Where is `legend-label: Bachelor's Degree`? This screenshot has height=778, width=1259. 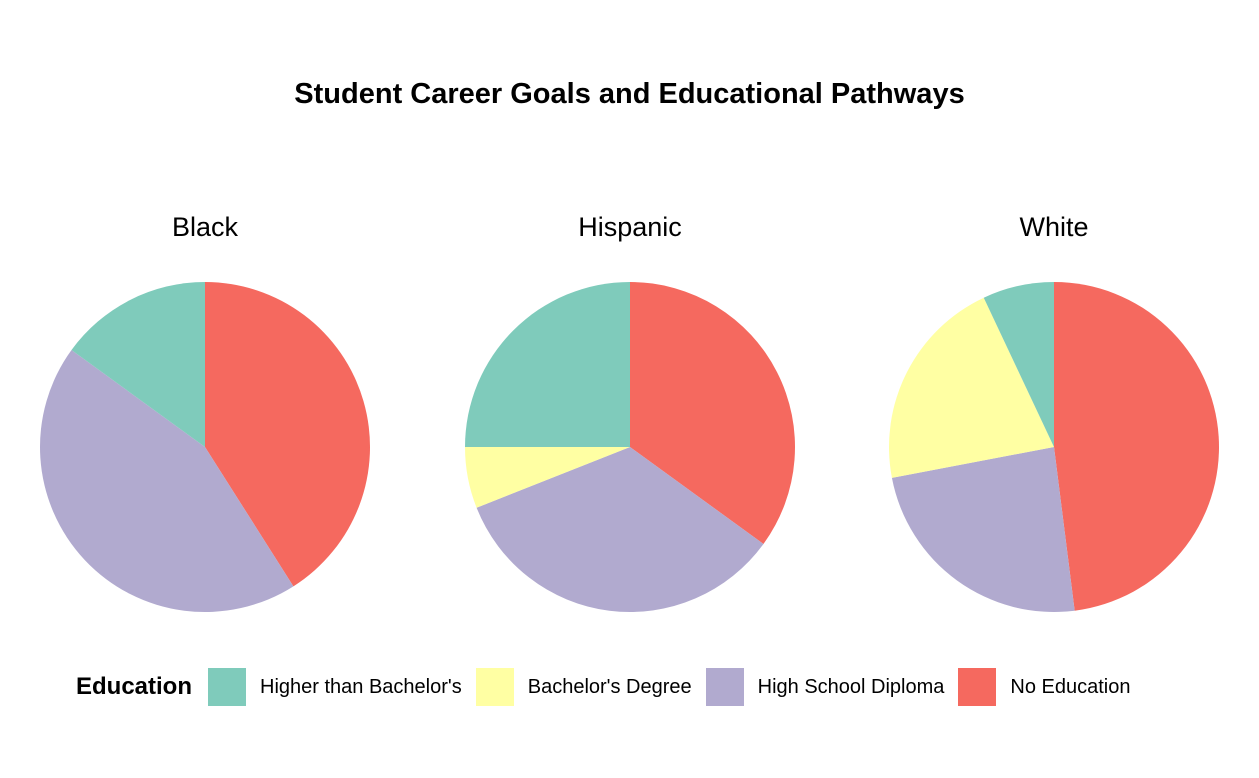 legend-label: Bachelor's Degree is located at coordinates (609, 686).